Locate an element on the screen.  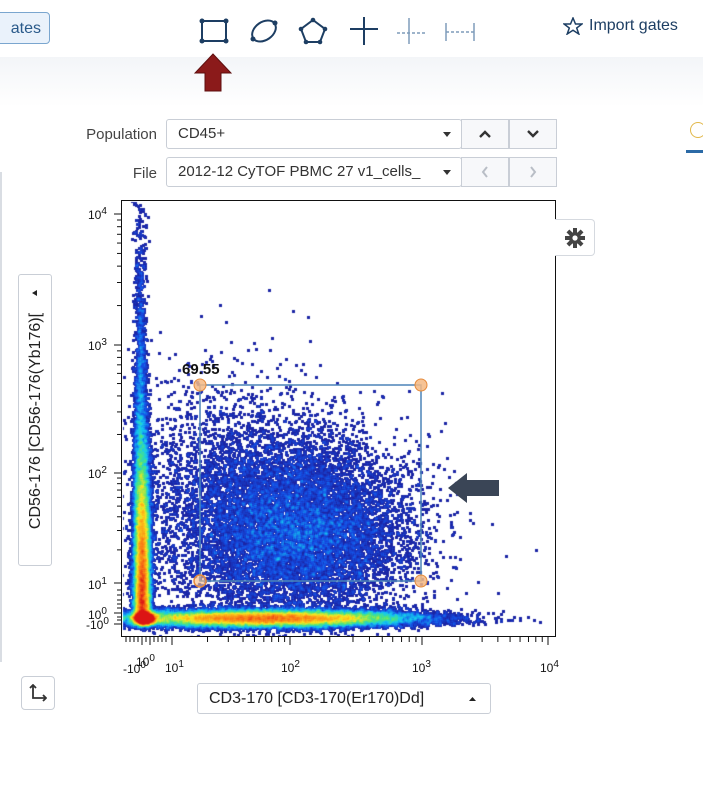
next-population-button is located at coordinates (533, 134).